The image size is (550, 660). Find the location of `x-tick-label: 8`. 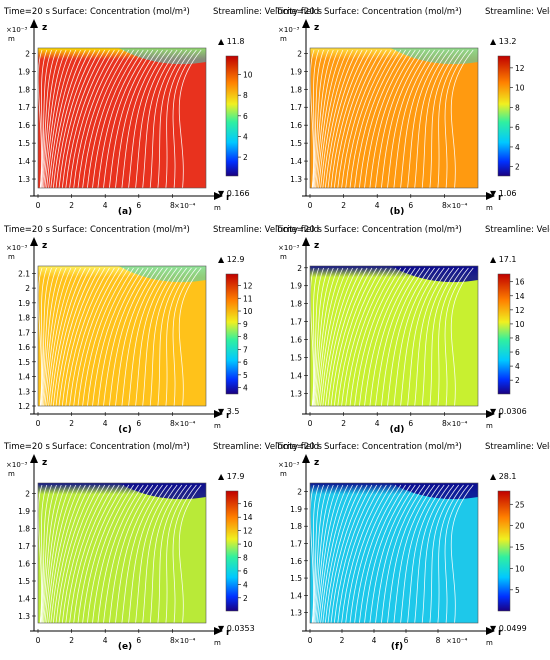

x-tick-label: 8 is located at coordinates (172, 640).